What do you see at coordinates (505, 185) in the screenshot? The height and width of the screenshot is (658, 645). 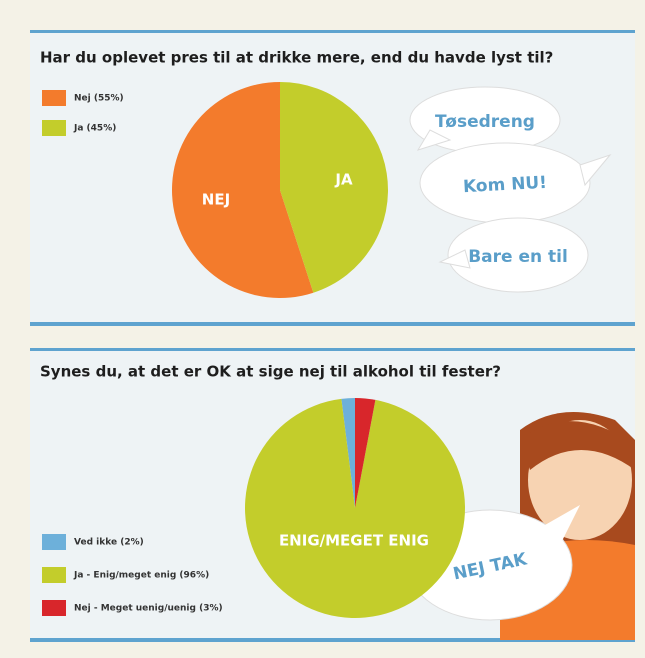 I see `bubble-text: Kom NU!` at bounding box center [505, 185].